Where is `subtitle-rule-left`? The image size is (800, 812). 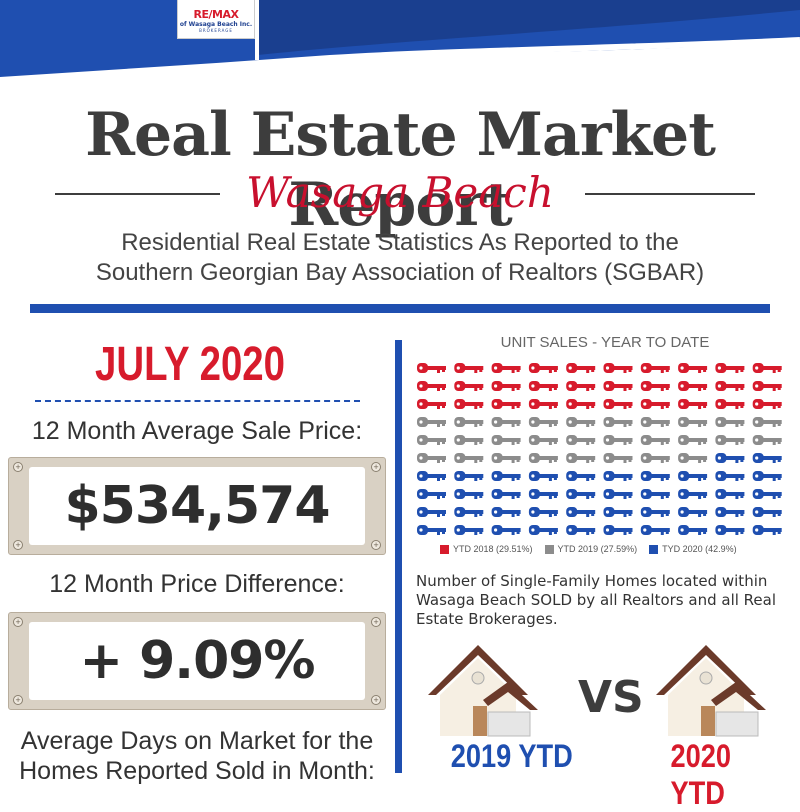 subtitle-rule-left is located at coordinates (137, 194).